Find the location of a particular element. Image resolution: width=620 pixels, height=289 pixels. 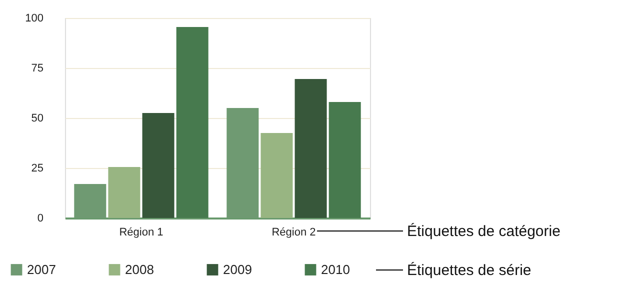

text: Étiquettes de série is located at coordinates (469, 270).